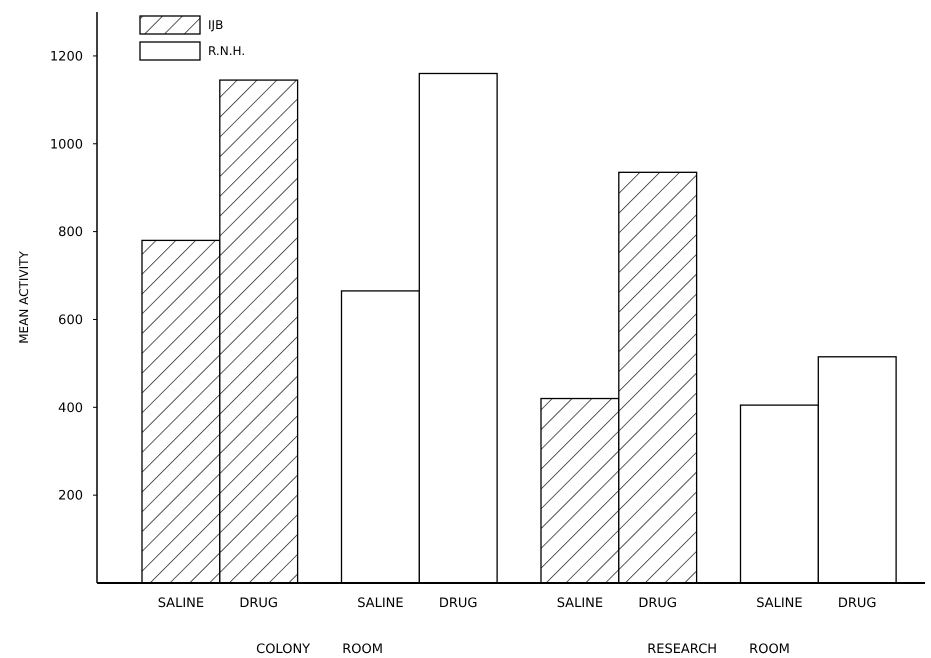  I want to click on y-axis-title: MEAN ACTIVITY, so click(24, 297).